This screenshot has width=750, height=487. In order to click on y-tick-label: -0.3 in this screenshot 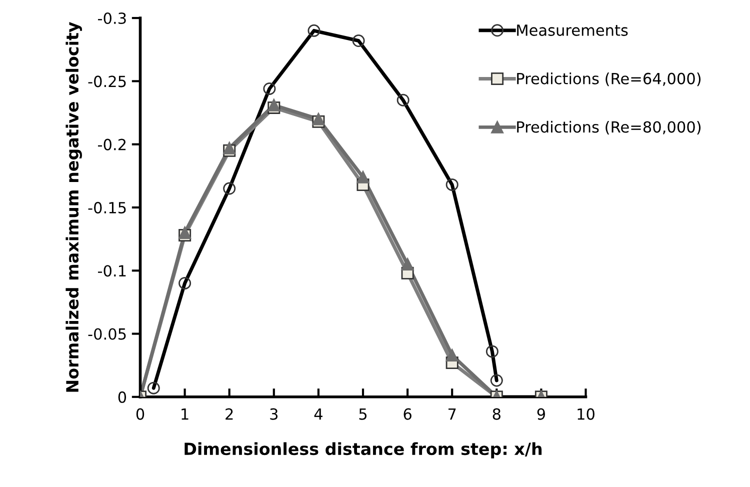, I will do `click(112, 18)`.